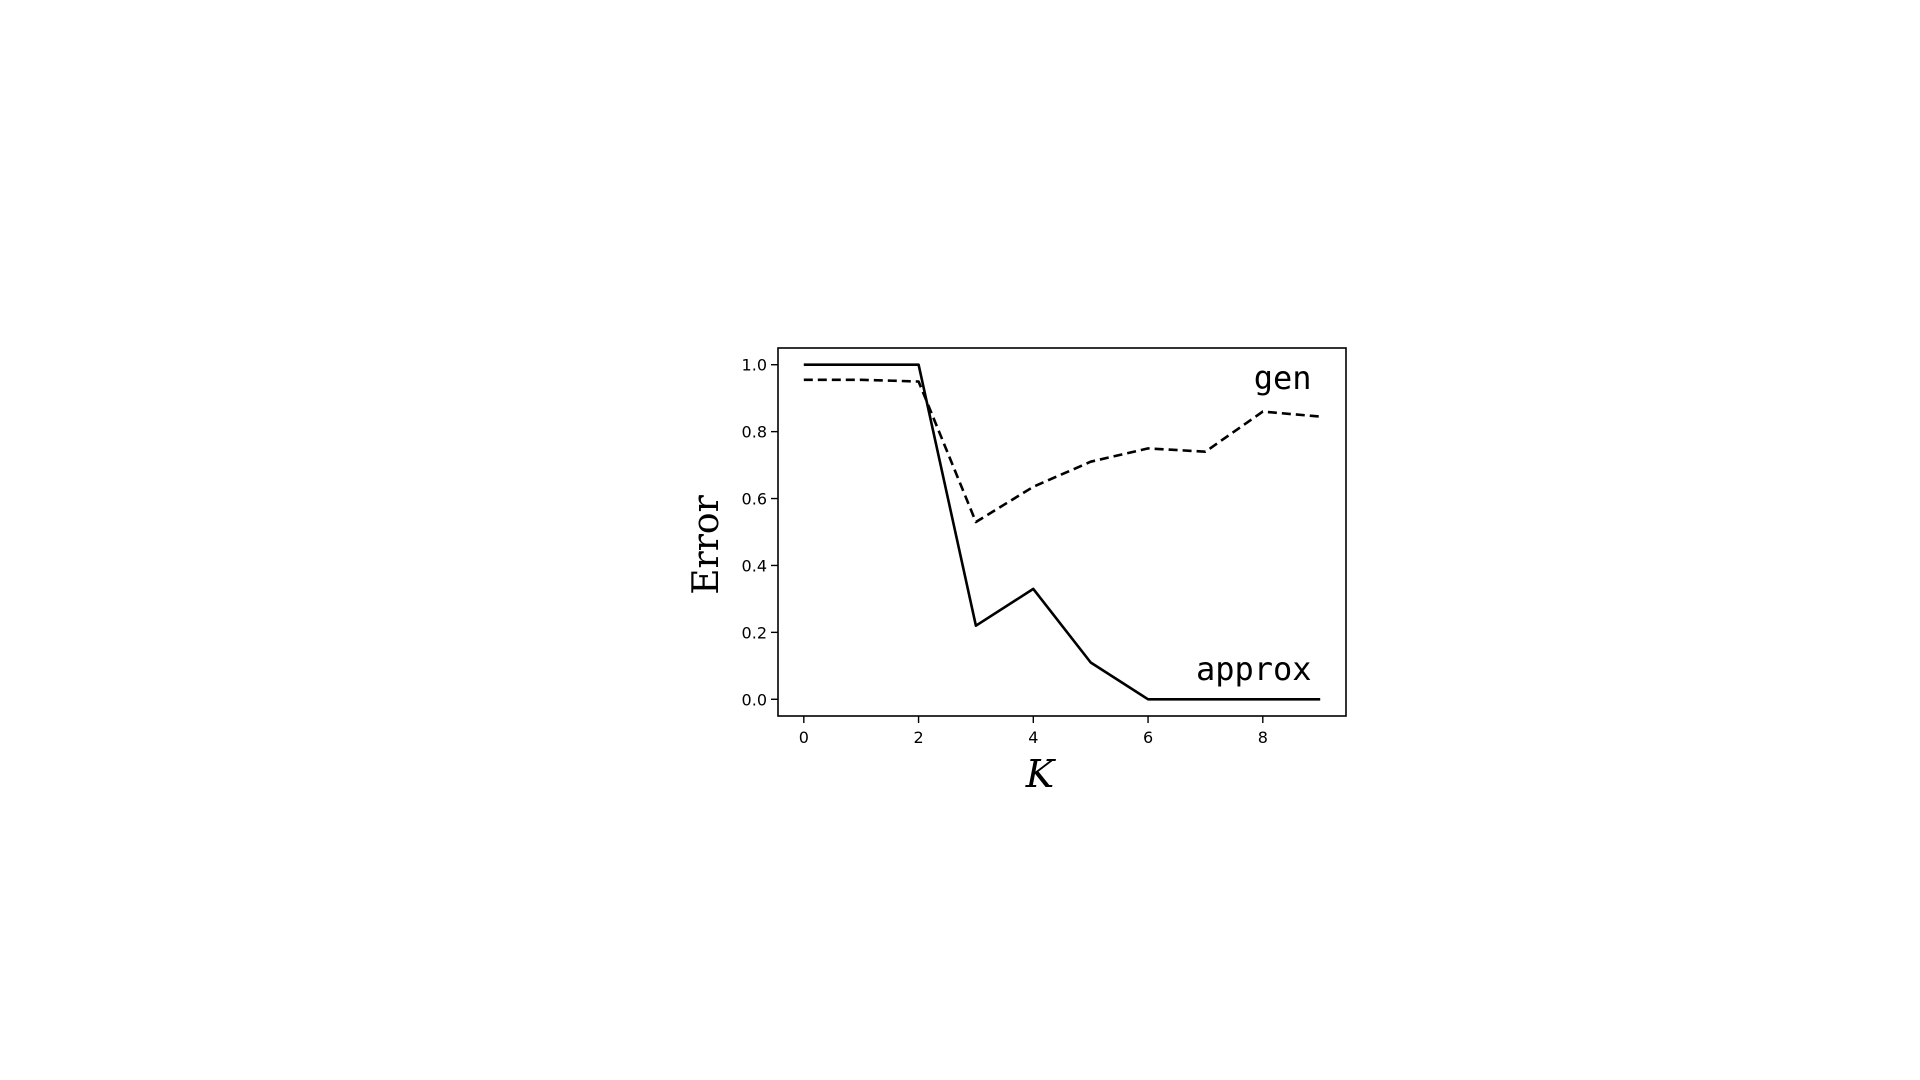 The width and height of the screenshot is (1920, 1080). I want to click on y-tick-label: 1.0, so click(754, 365).